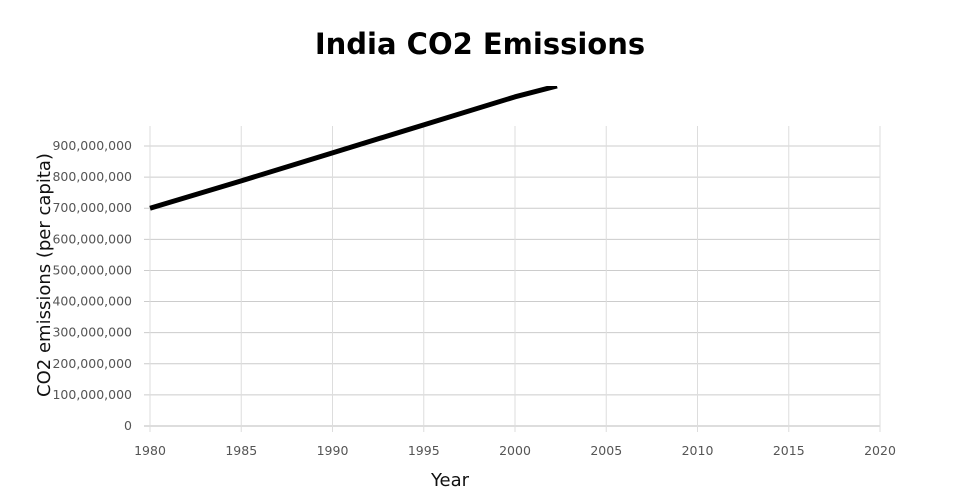  What do you see at coordinates (92, 238) in the screenshot?
I see `y-tick-label: 600,000,000` at bounding box center [92, 238].